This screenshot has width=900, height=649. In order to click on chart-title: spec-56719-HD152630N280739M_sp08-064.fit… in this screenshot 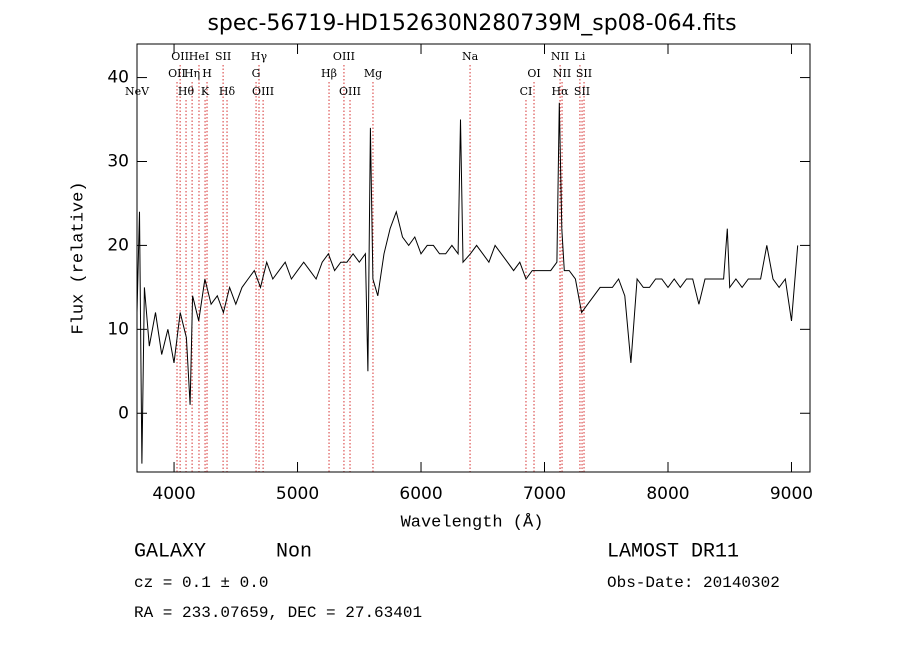, I will do `click(471, 23)`.